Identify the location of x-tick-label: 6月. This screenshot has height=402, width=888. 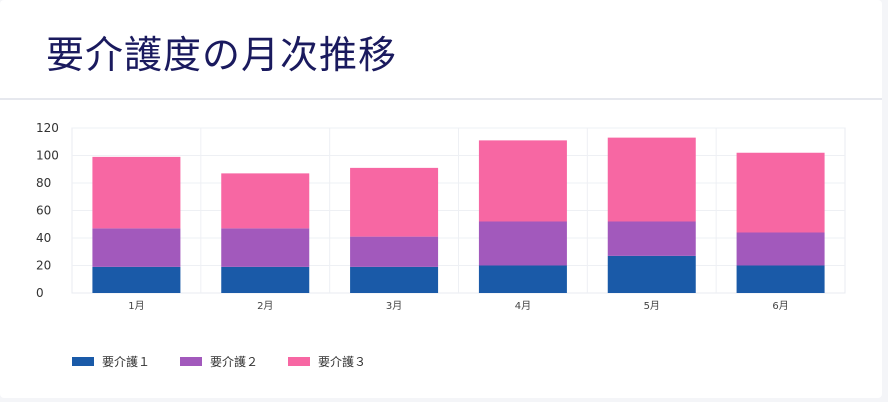
(780, 306).